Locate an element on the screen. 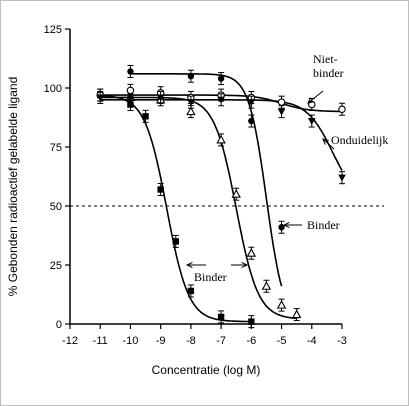  x-tick-label: -4 is located at coordinates (312, 341).